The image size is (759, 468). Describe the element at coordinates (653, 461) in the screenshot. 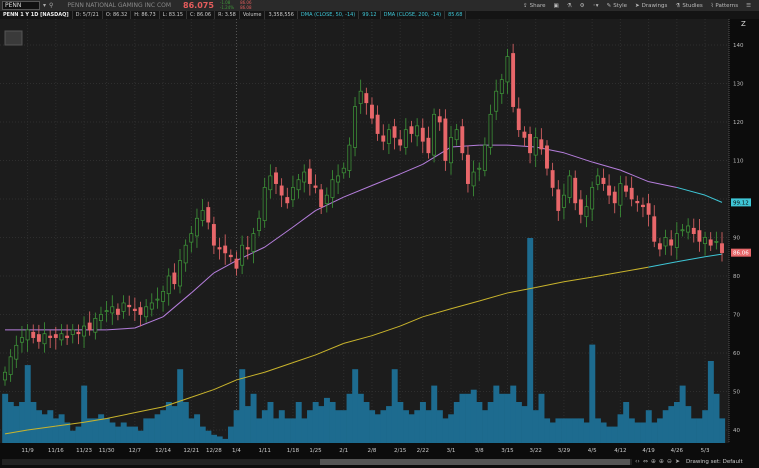

I see `crosshair-icon: ⊕` at that location.